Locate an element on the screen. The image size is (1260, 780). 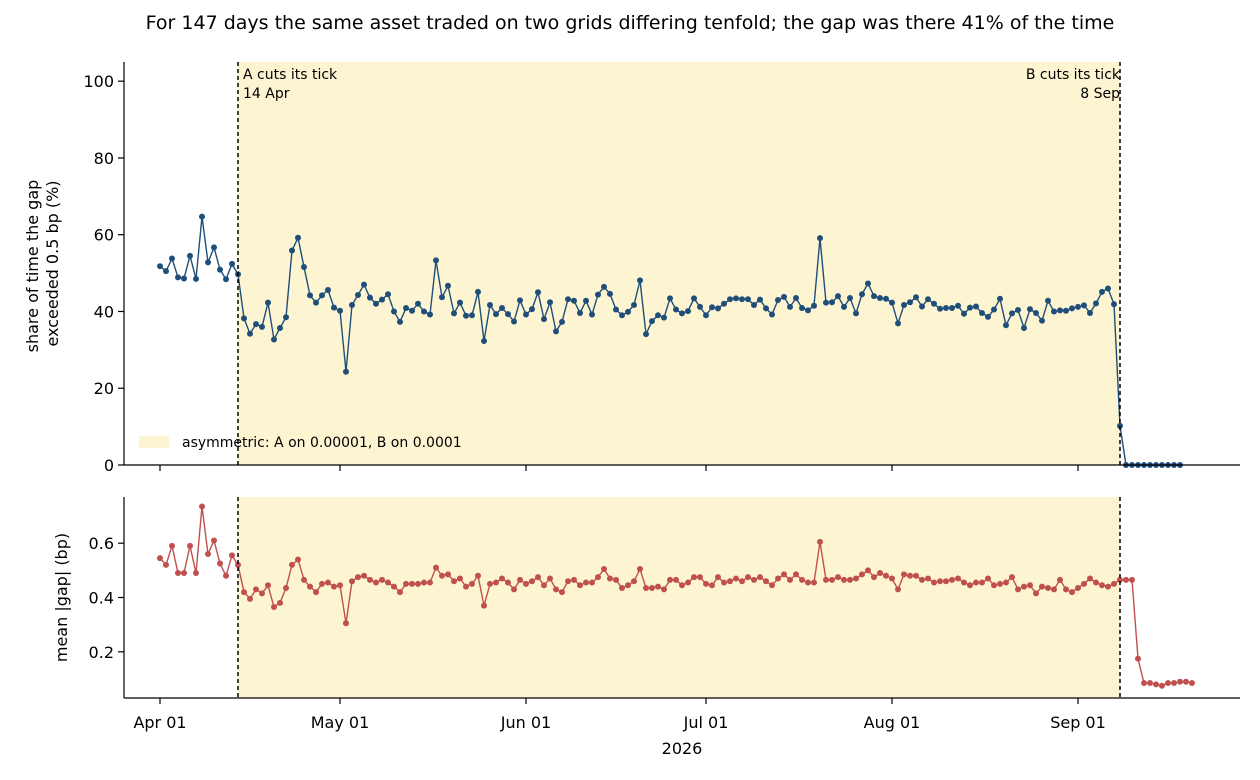
y-tick-label: 0.4 is located at coordinates (101, 598).